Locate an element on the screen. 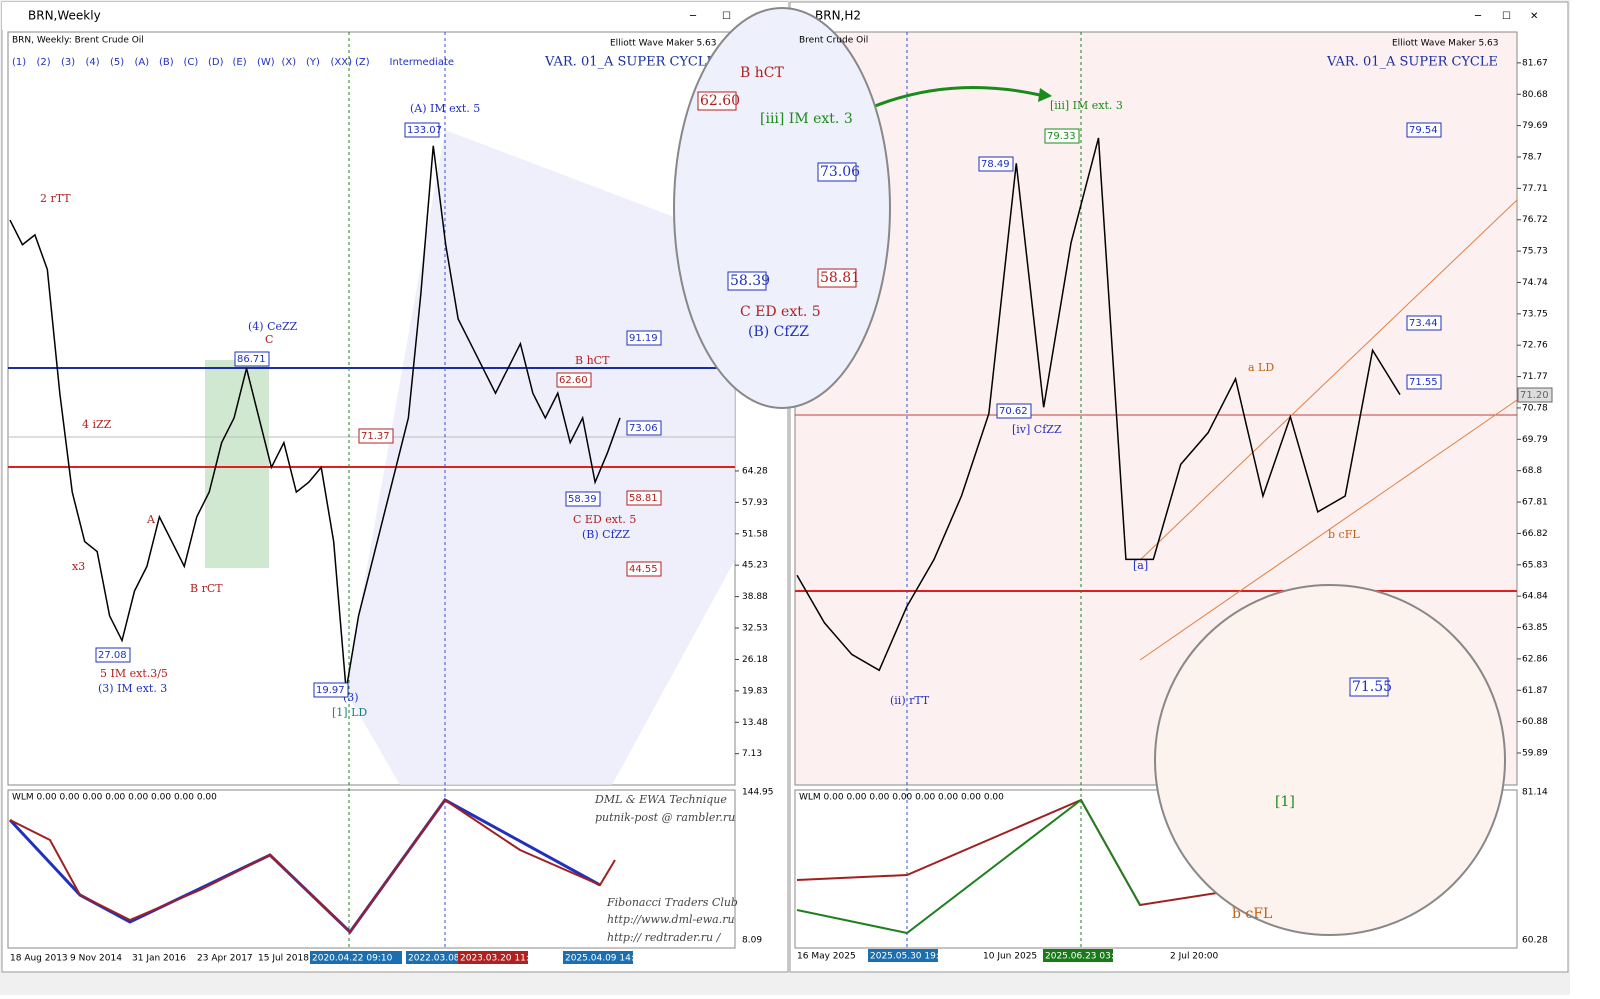 The image size is (1600, 999). magnifier-label: 71.55 is located at coordinates (1372, 687).